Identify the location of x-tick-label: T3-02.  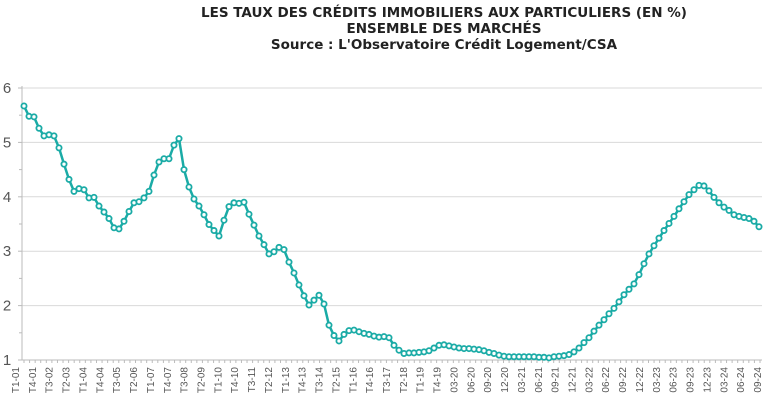
(50, 380).